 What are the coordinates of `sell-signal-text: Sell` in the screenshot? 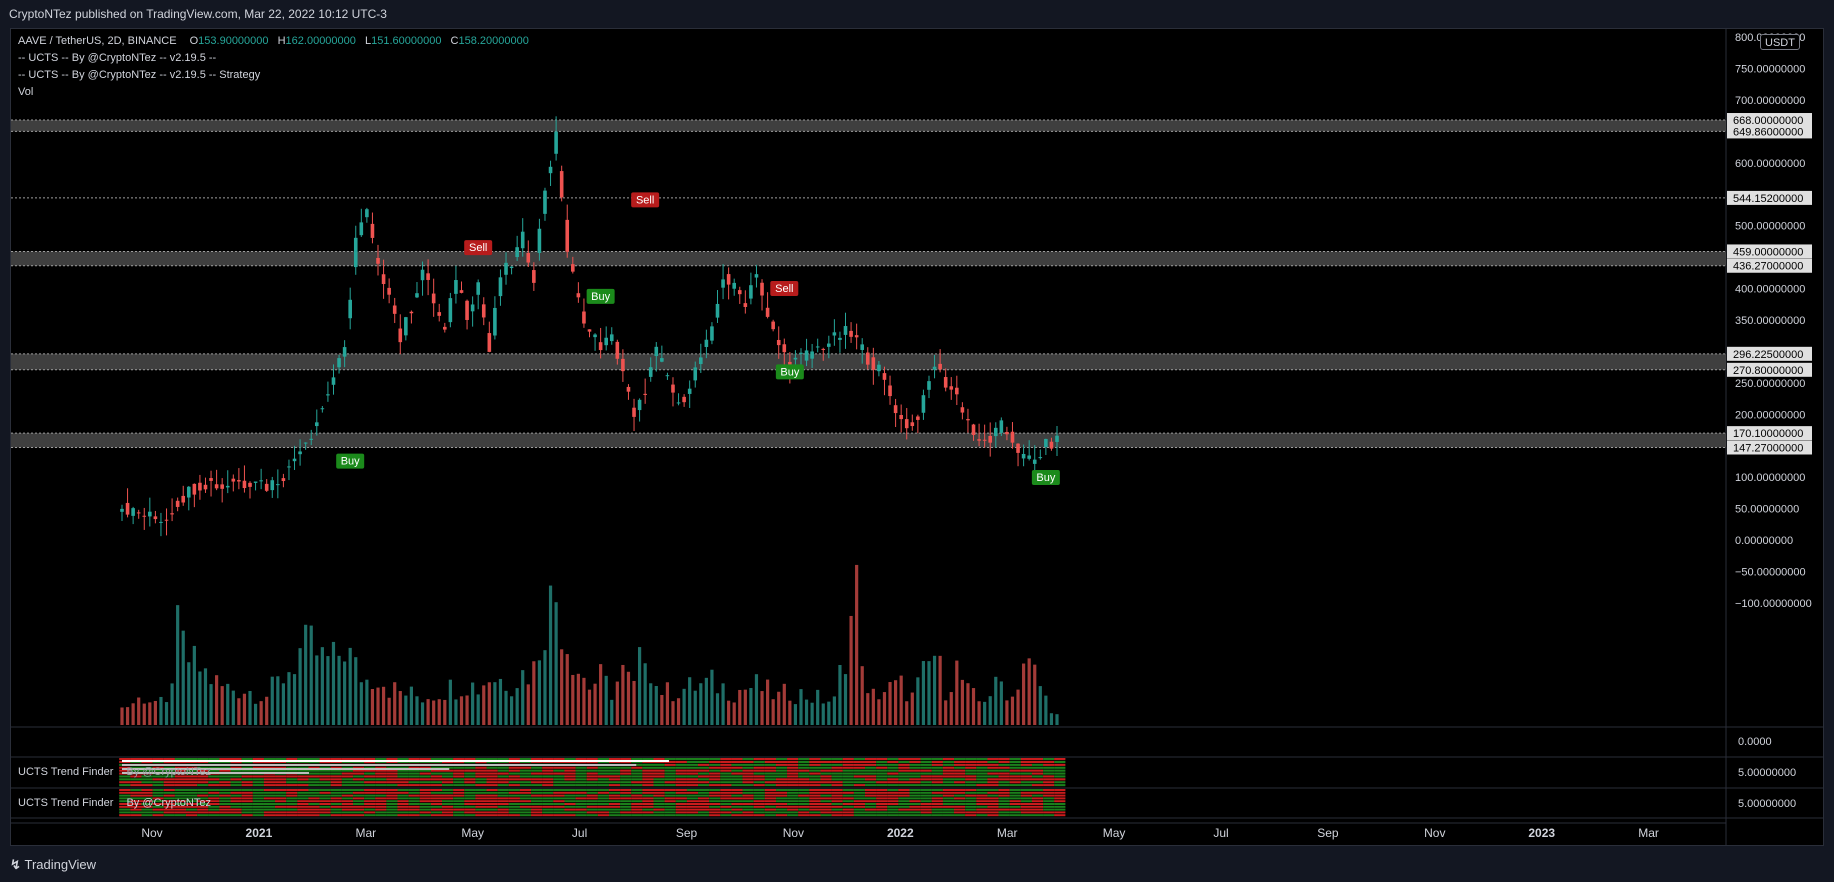 It's located at (784, 289).